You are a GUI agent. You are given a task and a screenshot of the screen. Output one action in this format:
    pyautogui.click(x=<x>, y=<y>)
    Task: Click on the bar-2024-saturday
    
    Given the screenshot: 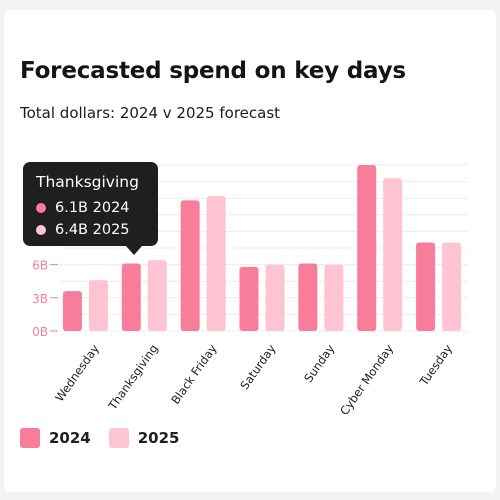 What is the action you would take?
    pyautogui.click(x=249, y=298)
    